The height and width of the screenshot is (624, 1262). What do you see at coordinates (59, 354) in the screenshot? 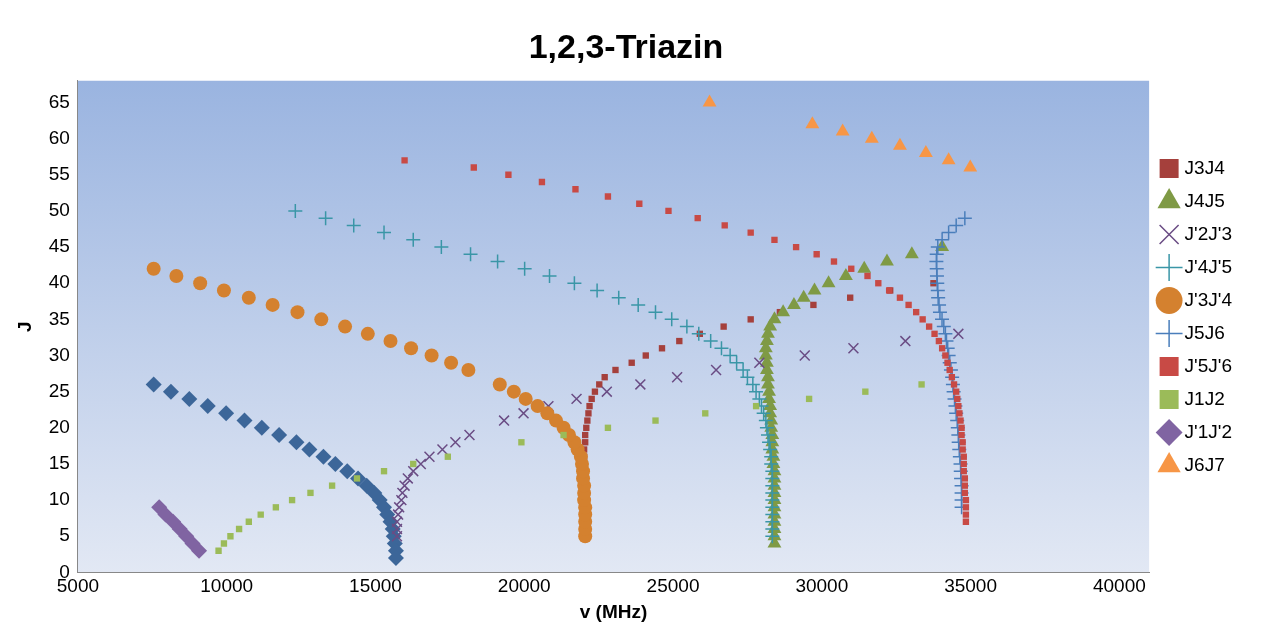
I see `y-tick-label: 30` at bounding box center [59, 354].